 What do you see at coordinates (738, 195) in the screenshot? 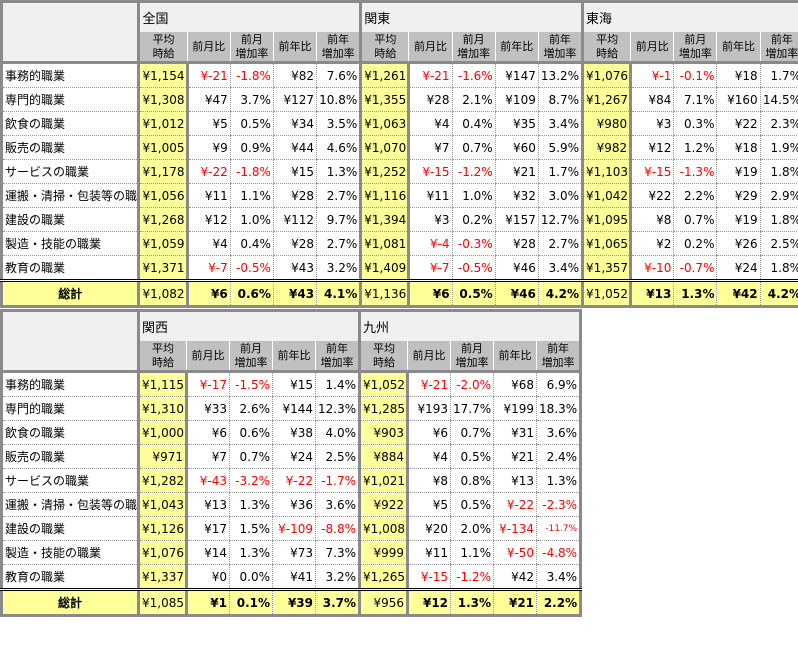
I see `cell-yoy-diff: ¥29` at bounding box center [738, 195].